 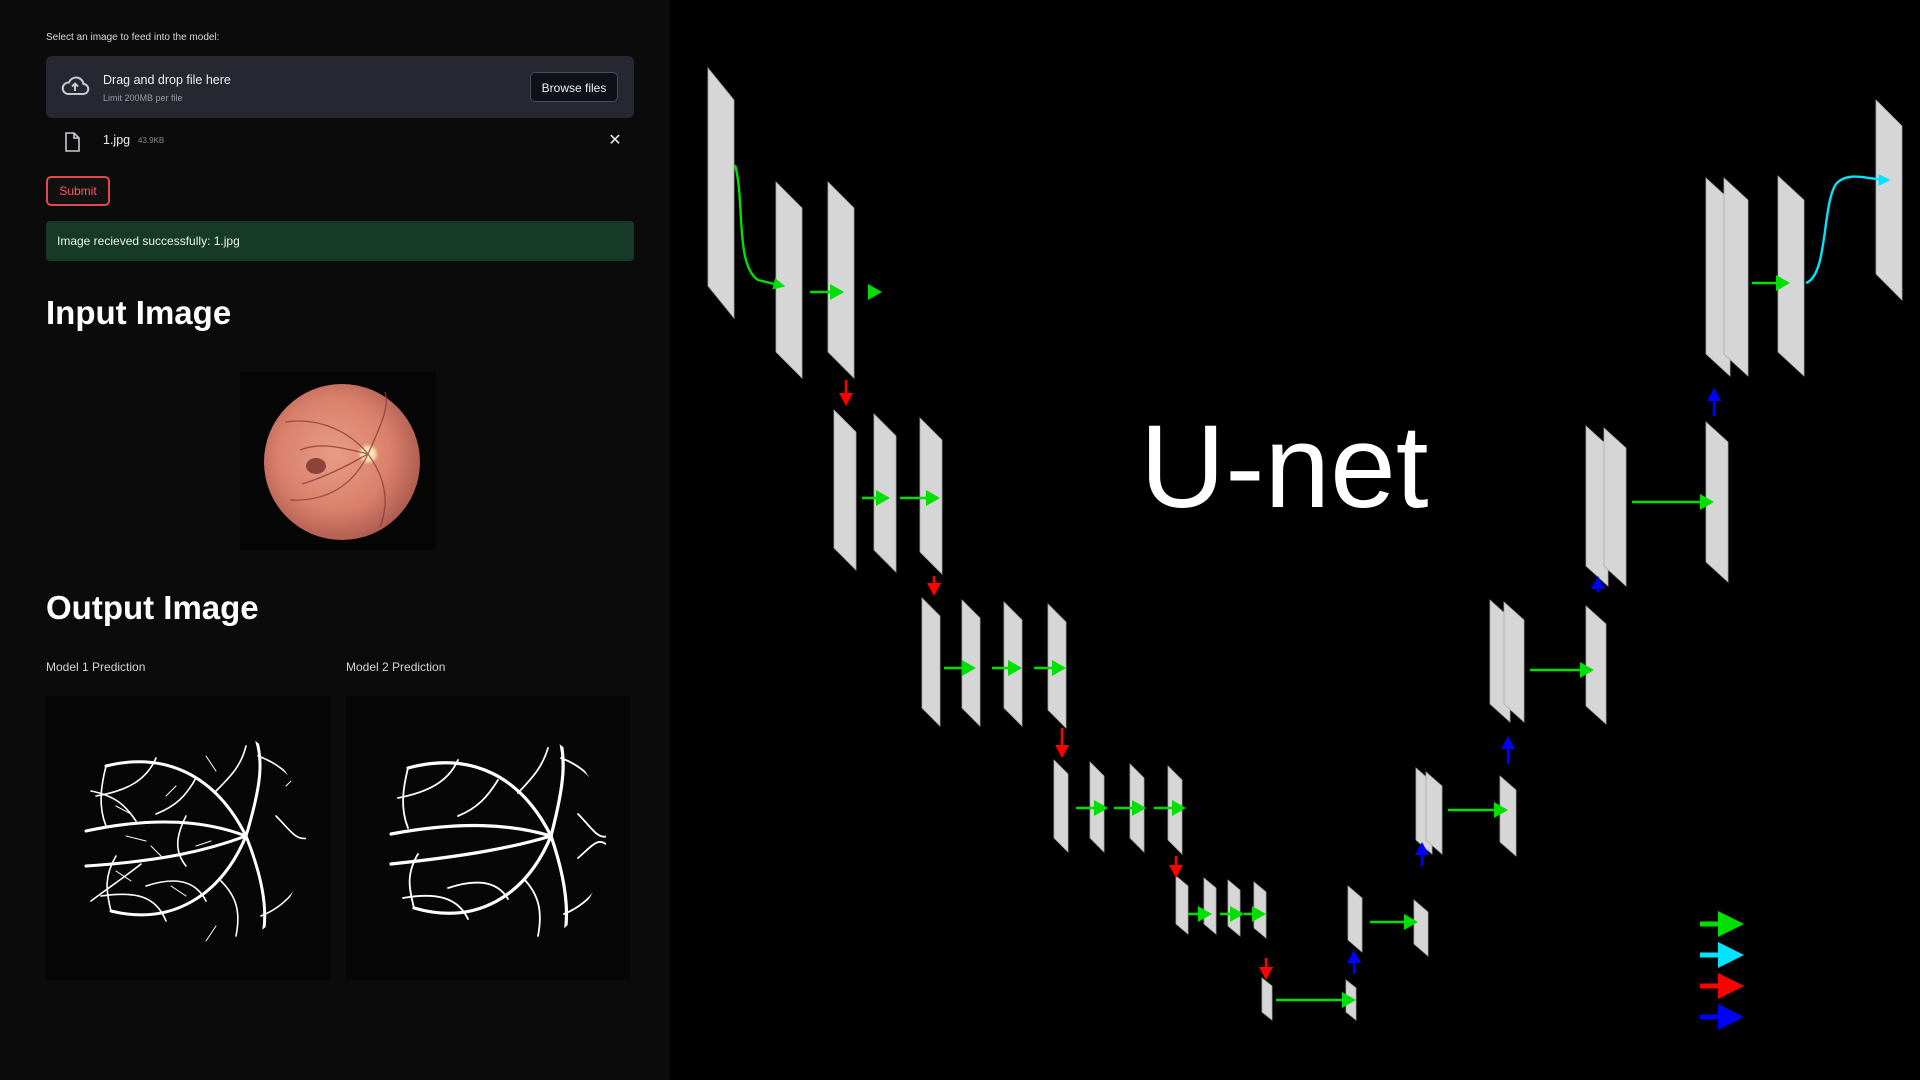 I want to click on uploader-label: Select an image to feed into the model:, so click(x=133, y=37).